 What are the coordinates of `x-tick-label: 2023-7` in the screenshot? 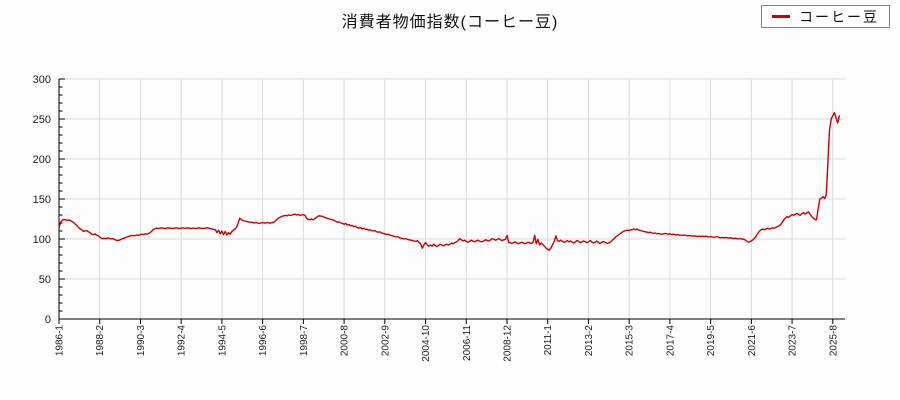 It's located at (793, 341).